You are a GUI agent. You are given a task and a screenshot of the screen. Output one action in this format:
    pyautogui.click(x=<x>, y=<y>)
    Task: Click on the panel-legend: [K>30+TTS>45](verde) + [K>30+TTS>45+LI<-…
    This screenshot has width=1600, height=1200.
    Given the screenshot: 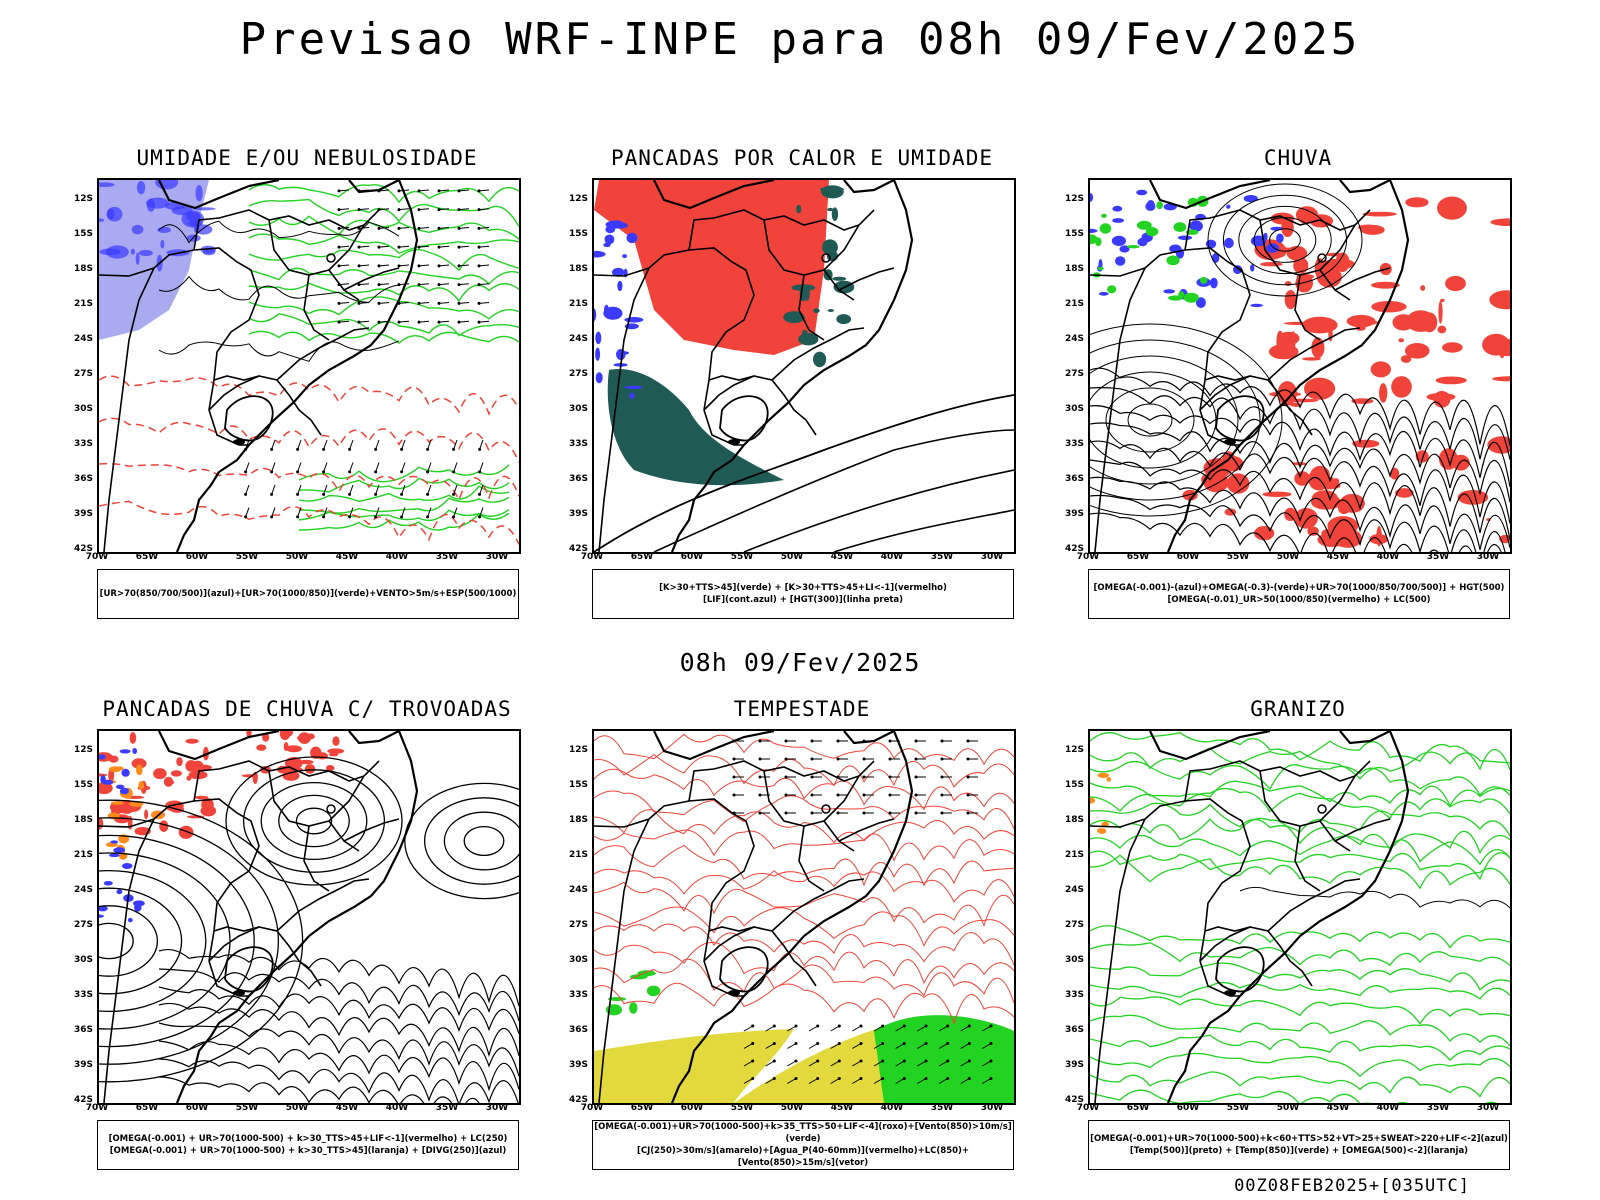 What is the action you would take?
    pyautogui.click(x=803, y=594)
    